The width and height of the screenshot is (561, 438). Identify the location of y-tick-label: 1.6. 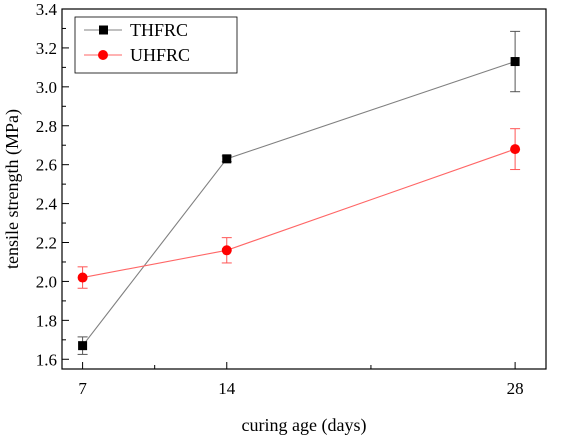
(46, 359).